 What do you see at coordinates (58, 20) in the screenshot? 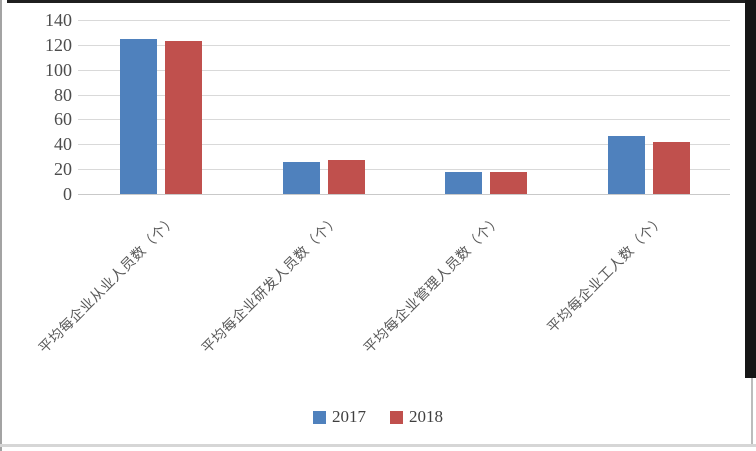
I see `y-axis-tick-label: 140` at bounding box center [58, 20].